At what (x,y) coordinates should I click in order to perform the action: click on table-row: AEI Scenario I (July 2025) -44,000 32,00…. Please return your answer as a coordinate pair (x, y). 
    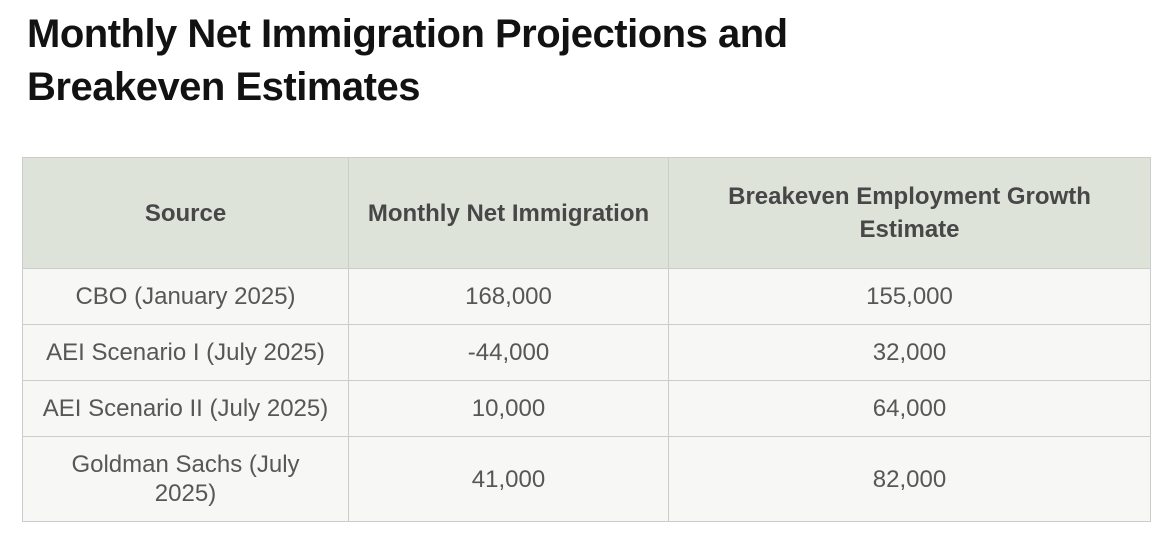
    Looking at the image, I should click on (586, 352).